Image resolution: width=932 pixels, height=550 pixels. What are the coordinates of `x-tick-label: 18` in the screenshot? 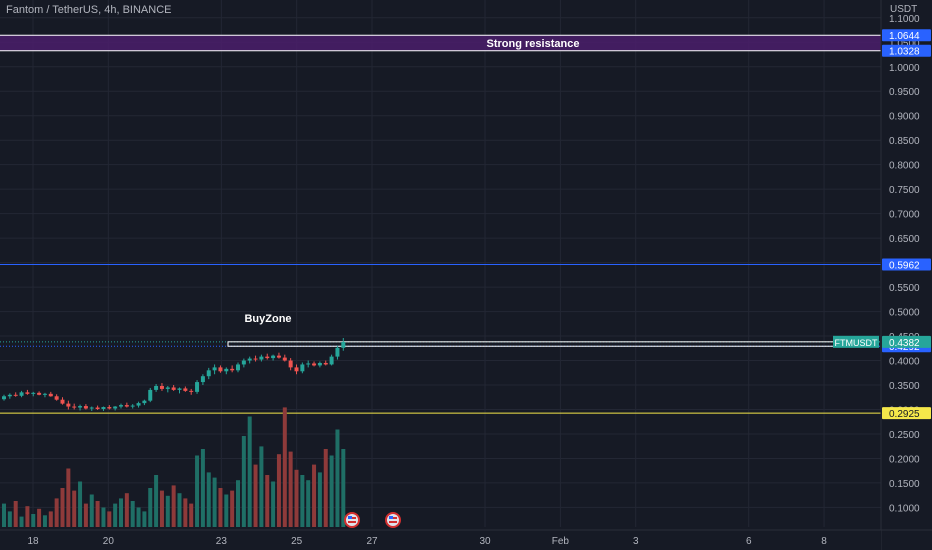 It's located at (33, 541).